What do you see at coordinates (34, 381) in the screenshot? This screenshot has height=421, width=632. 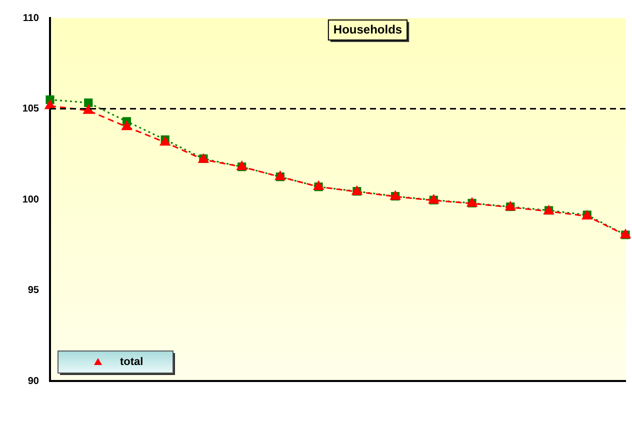 I see `y-tick-label: 90` at bounding box center [34, 381].